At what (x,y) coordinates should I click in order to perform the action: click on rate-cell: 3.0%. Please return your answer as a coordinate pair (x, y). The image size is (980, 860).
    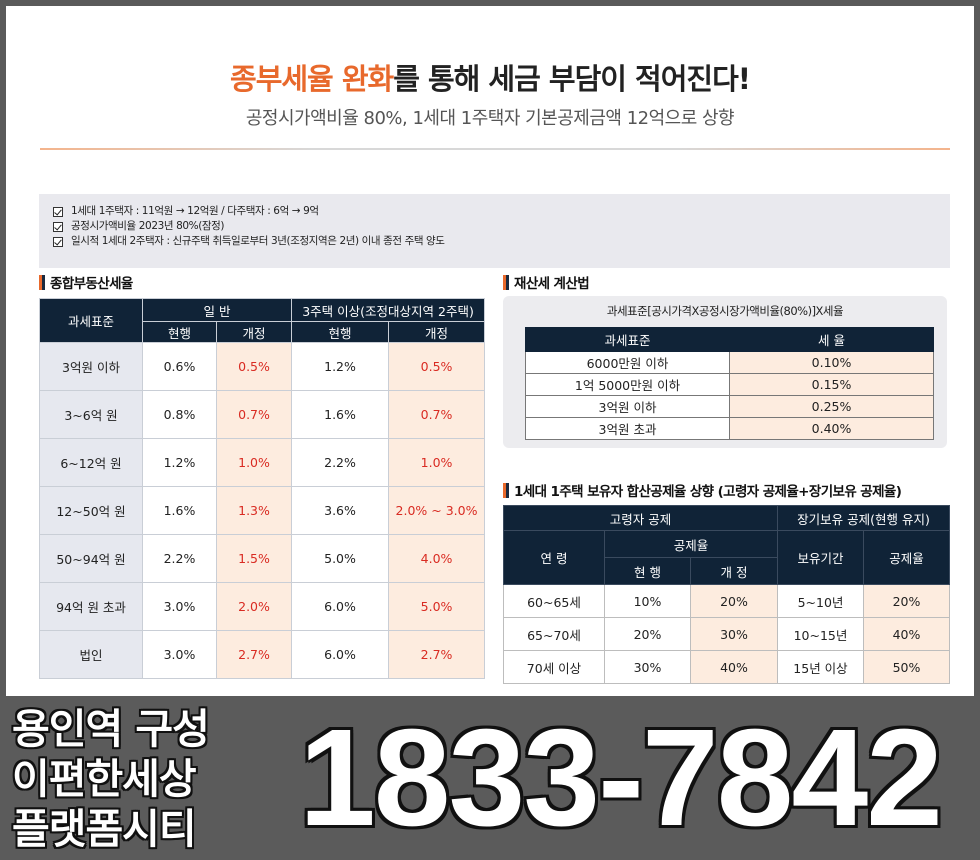
    Looking at the image, I should click on (179, 654).